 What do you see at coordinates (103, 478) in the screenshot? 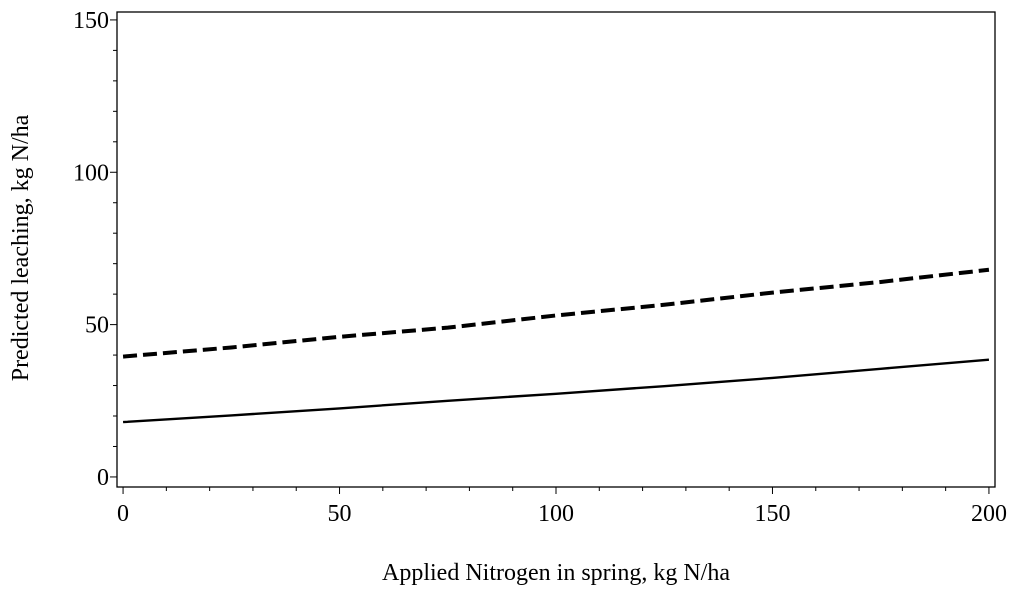
I see `y-tick-label: 0` at bounding box center [103, 478].